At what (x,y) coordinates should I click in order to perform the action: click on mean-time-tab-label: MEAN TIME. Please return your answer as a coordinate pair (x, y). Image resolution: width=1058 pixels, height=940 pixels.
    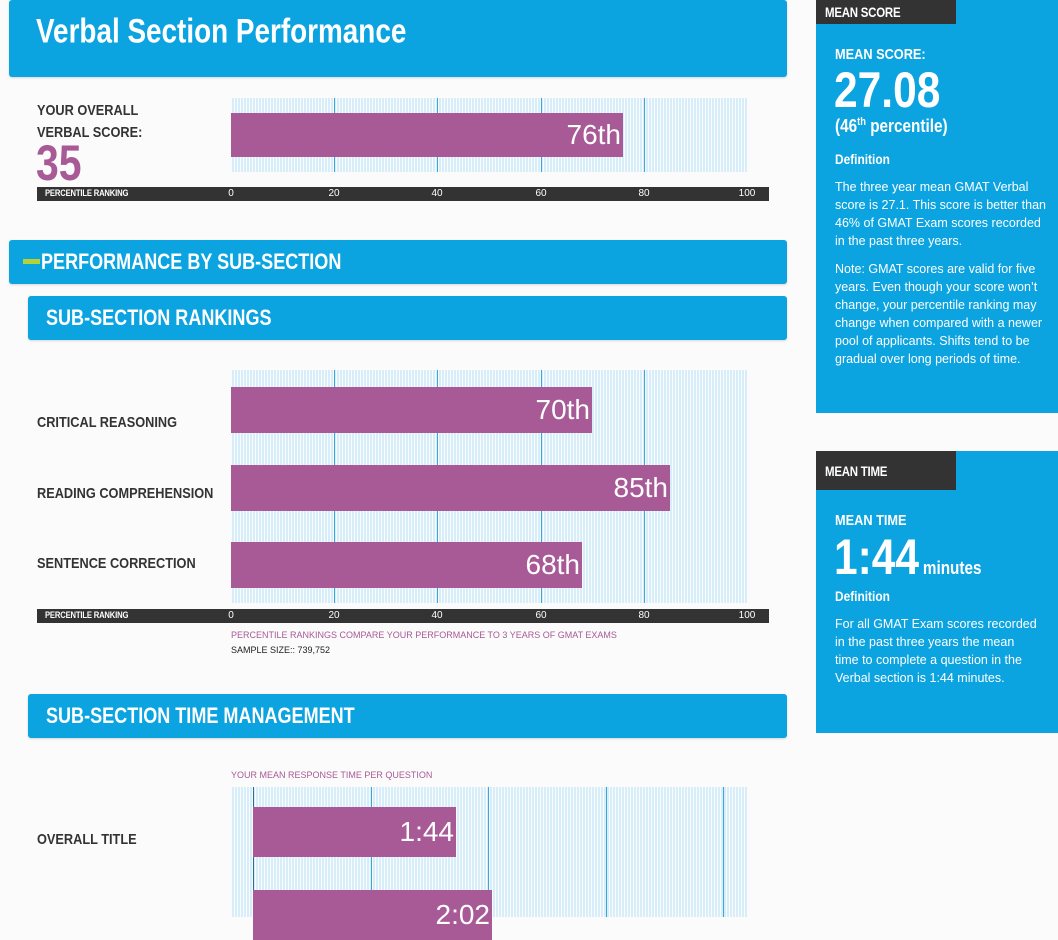
    Looking at the image, I should click on (856, 470).